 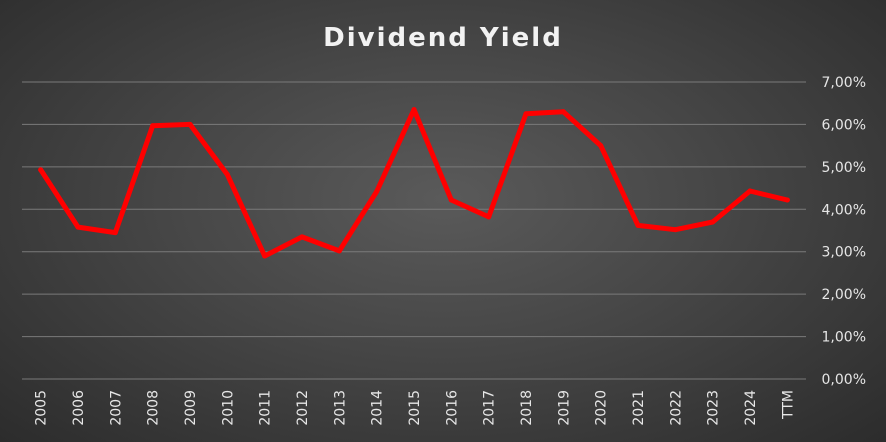 I want to click on x-tick-label: 2020, so click(x=602, y=408).